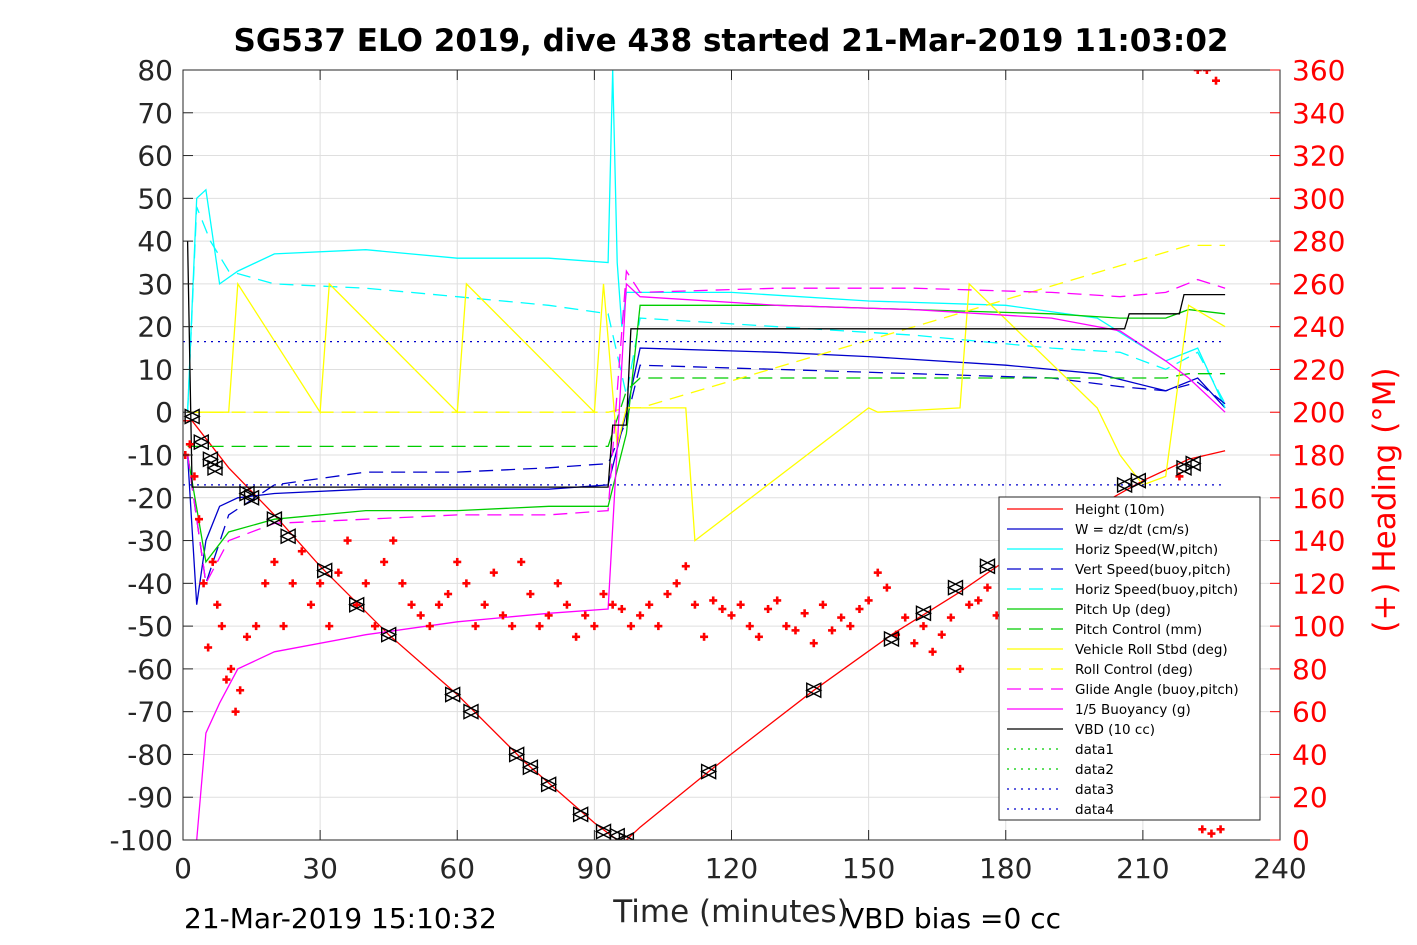  Describe the element at coordinates (1310, 797) in the screenshot. I see `y-right-tick-label-17: 20` at that location.